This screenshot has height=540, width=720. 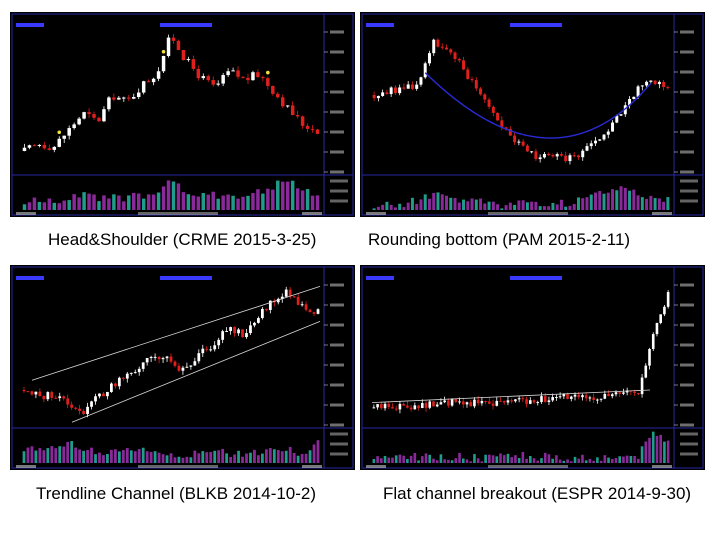 I want to click on channel-upper-line, so click(x=176, y=333).